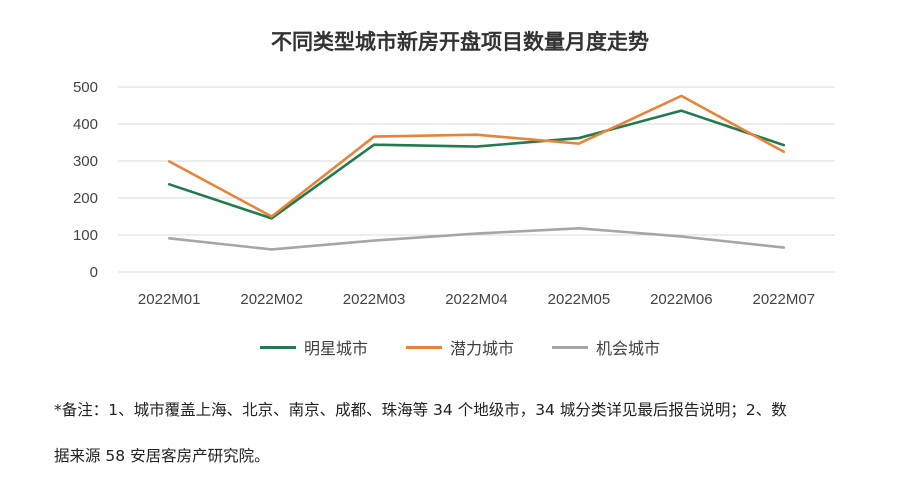 The width and height of the screenshot is (920, 501). What do you see at coordinates (681, 299) in the screenshot?
I see `x-tick-label: 2022M06` at bounding box center [681, 299].